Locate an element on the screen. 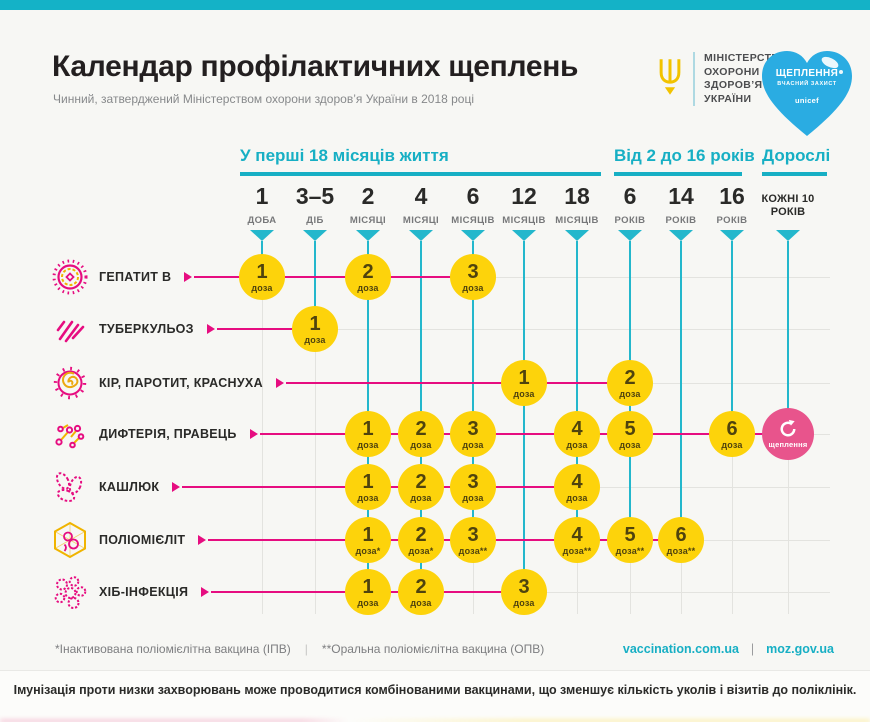  column-age-unit: МІСЯЦІ is located at coordinates (368, 220).